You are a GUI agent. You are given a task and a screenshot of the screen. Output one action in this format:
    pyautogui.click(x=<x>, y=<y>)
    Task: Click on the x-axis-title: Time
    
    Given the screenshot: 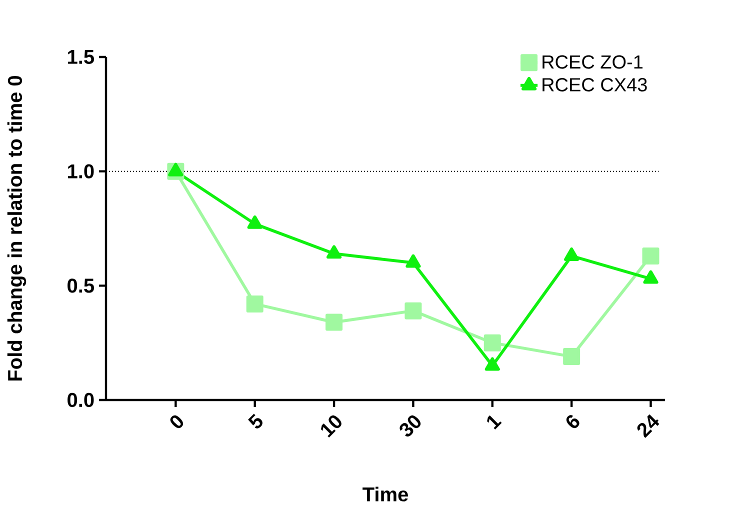 What is the action you would take?
    pyautogui.click(x=385, y=494)
    